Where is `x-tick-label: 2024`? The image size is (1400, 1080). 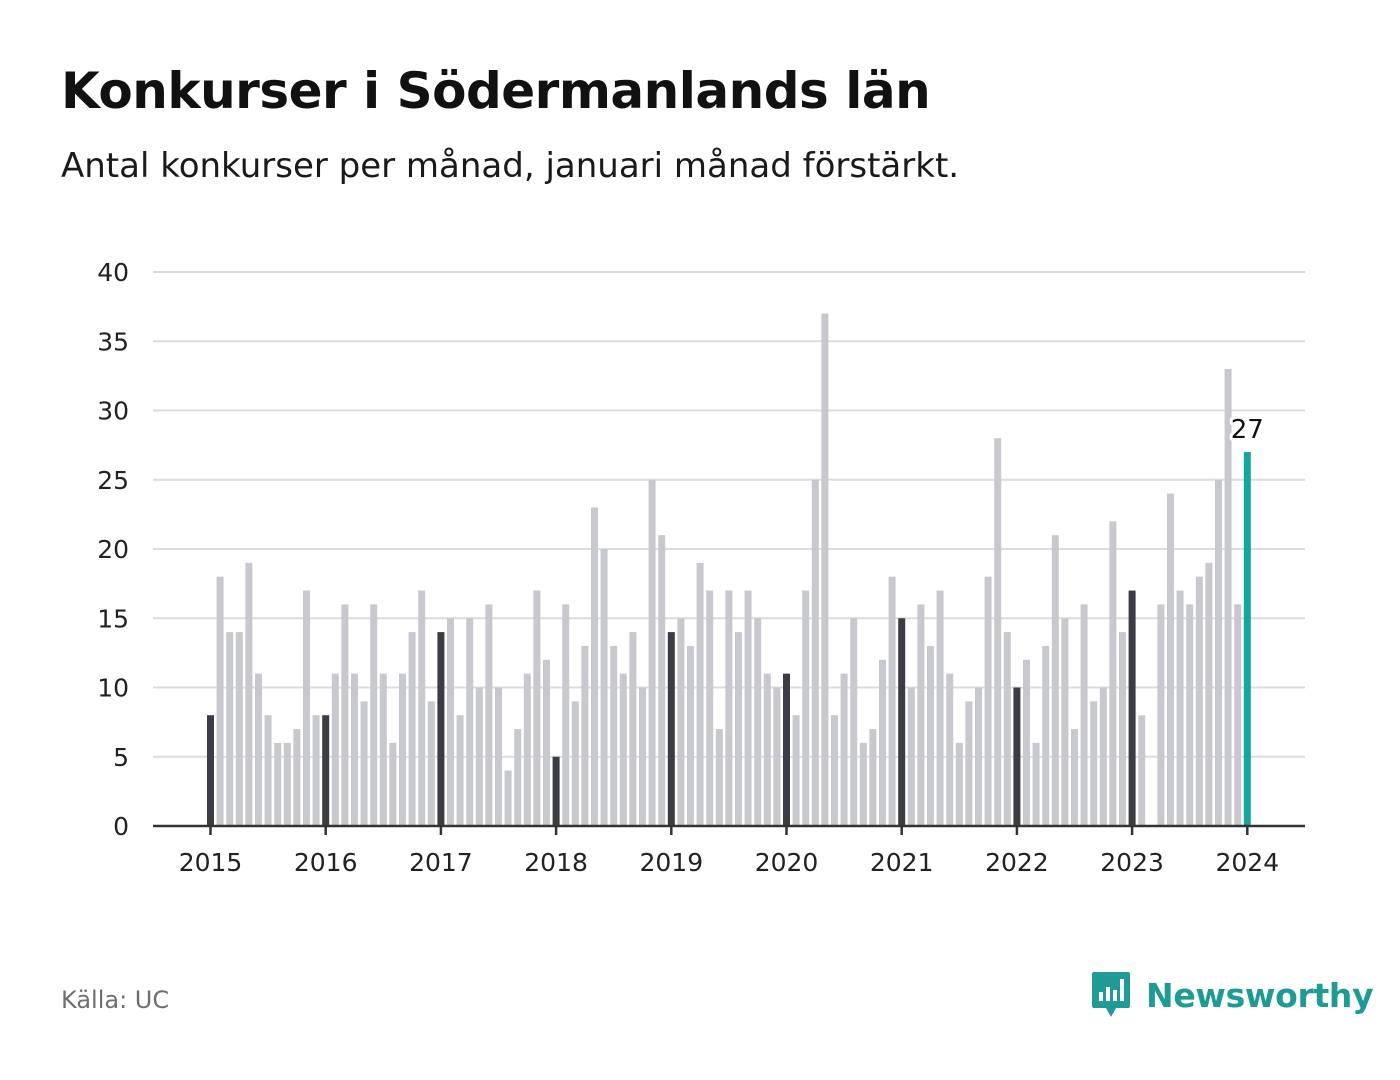 x-tick-label: 2024 is located at coordinates (1247, 862).